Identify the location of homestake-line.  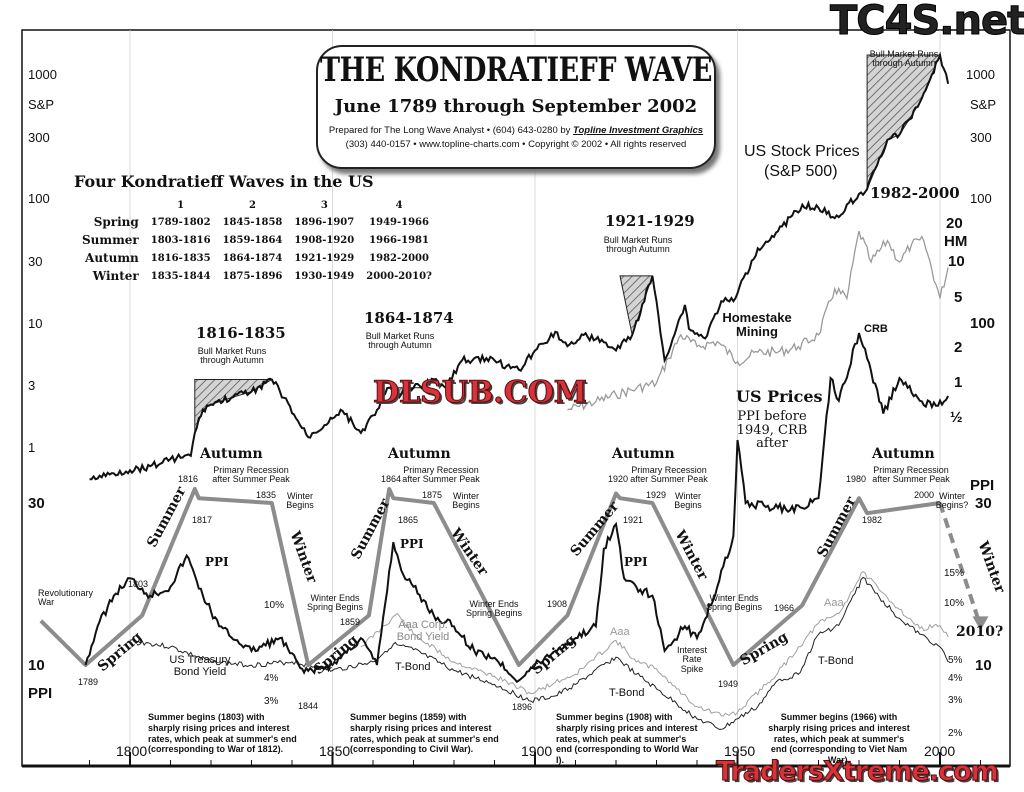
(758, 320).